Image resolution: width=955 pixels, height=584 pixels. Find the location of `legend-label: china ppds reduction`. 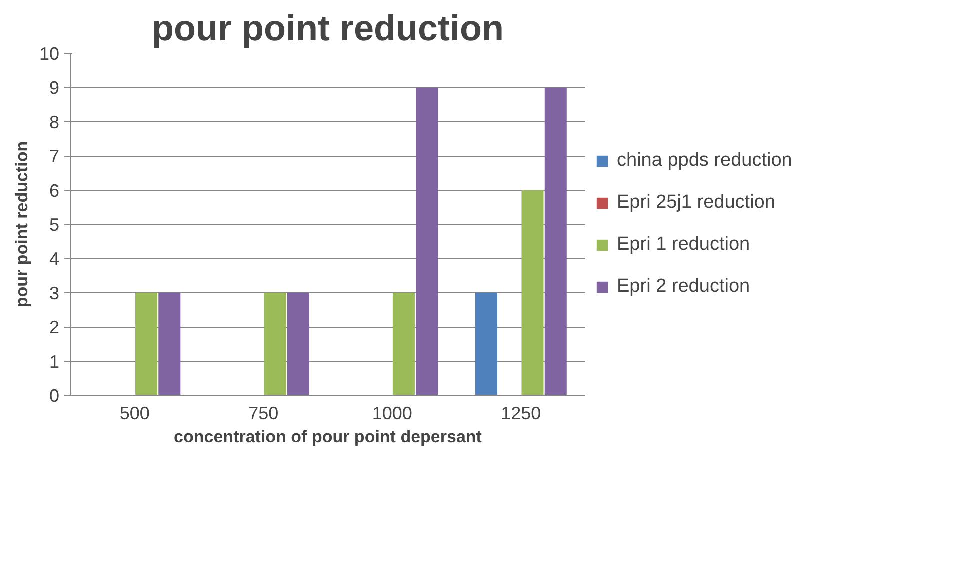

legend-label: china ppds reduction is located at coordinates (704, 161).